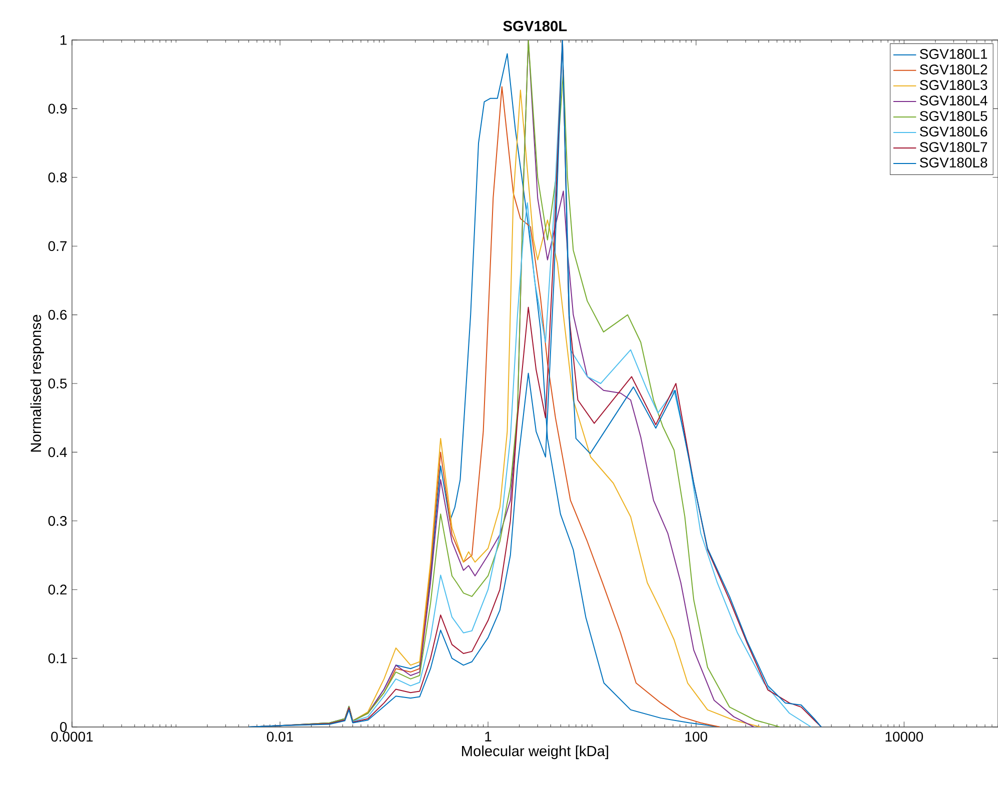 The height and width of the screenshot is (785, 998). What do you see at coordinates (954, 69) in the screenshot?
I see `legend-label: SGV180L2` at bounding box center [954, 69].